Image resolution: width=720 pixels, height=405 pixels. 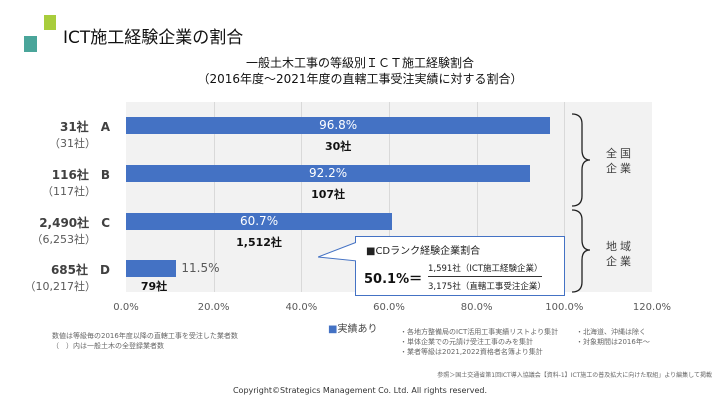 I want to click on annotation-value: 50.1%＝, so click(x=393, y=279).